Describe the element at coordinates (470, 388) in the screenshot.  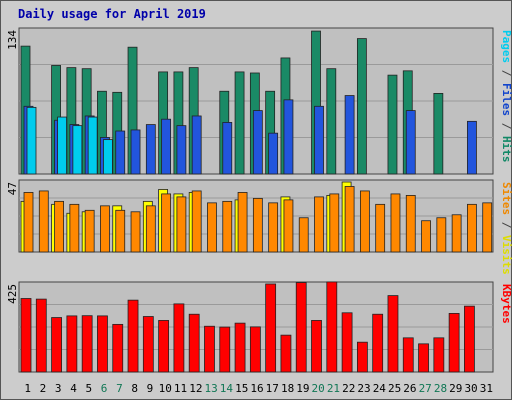
I see `x-tick-label-30: 30` at that location.